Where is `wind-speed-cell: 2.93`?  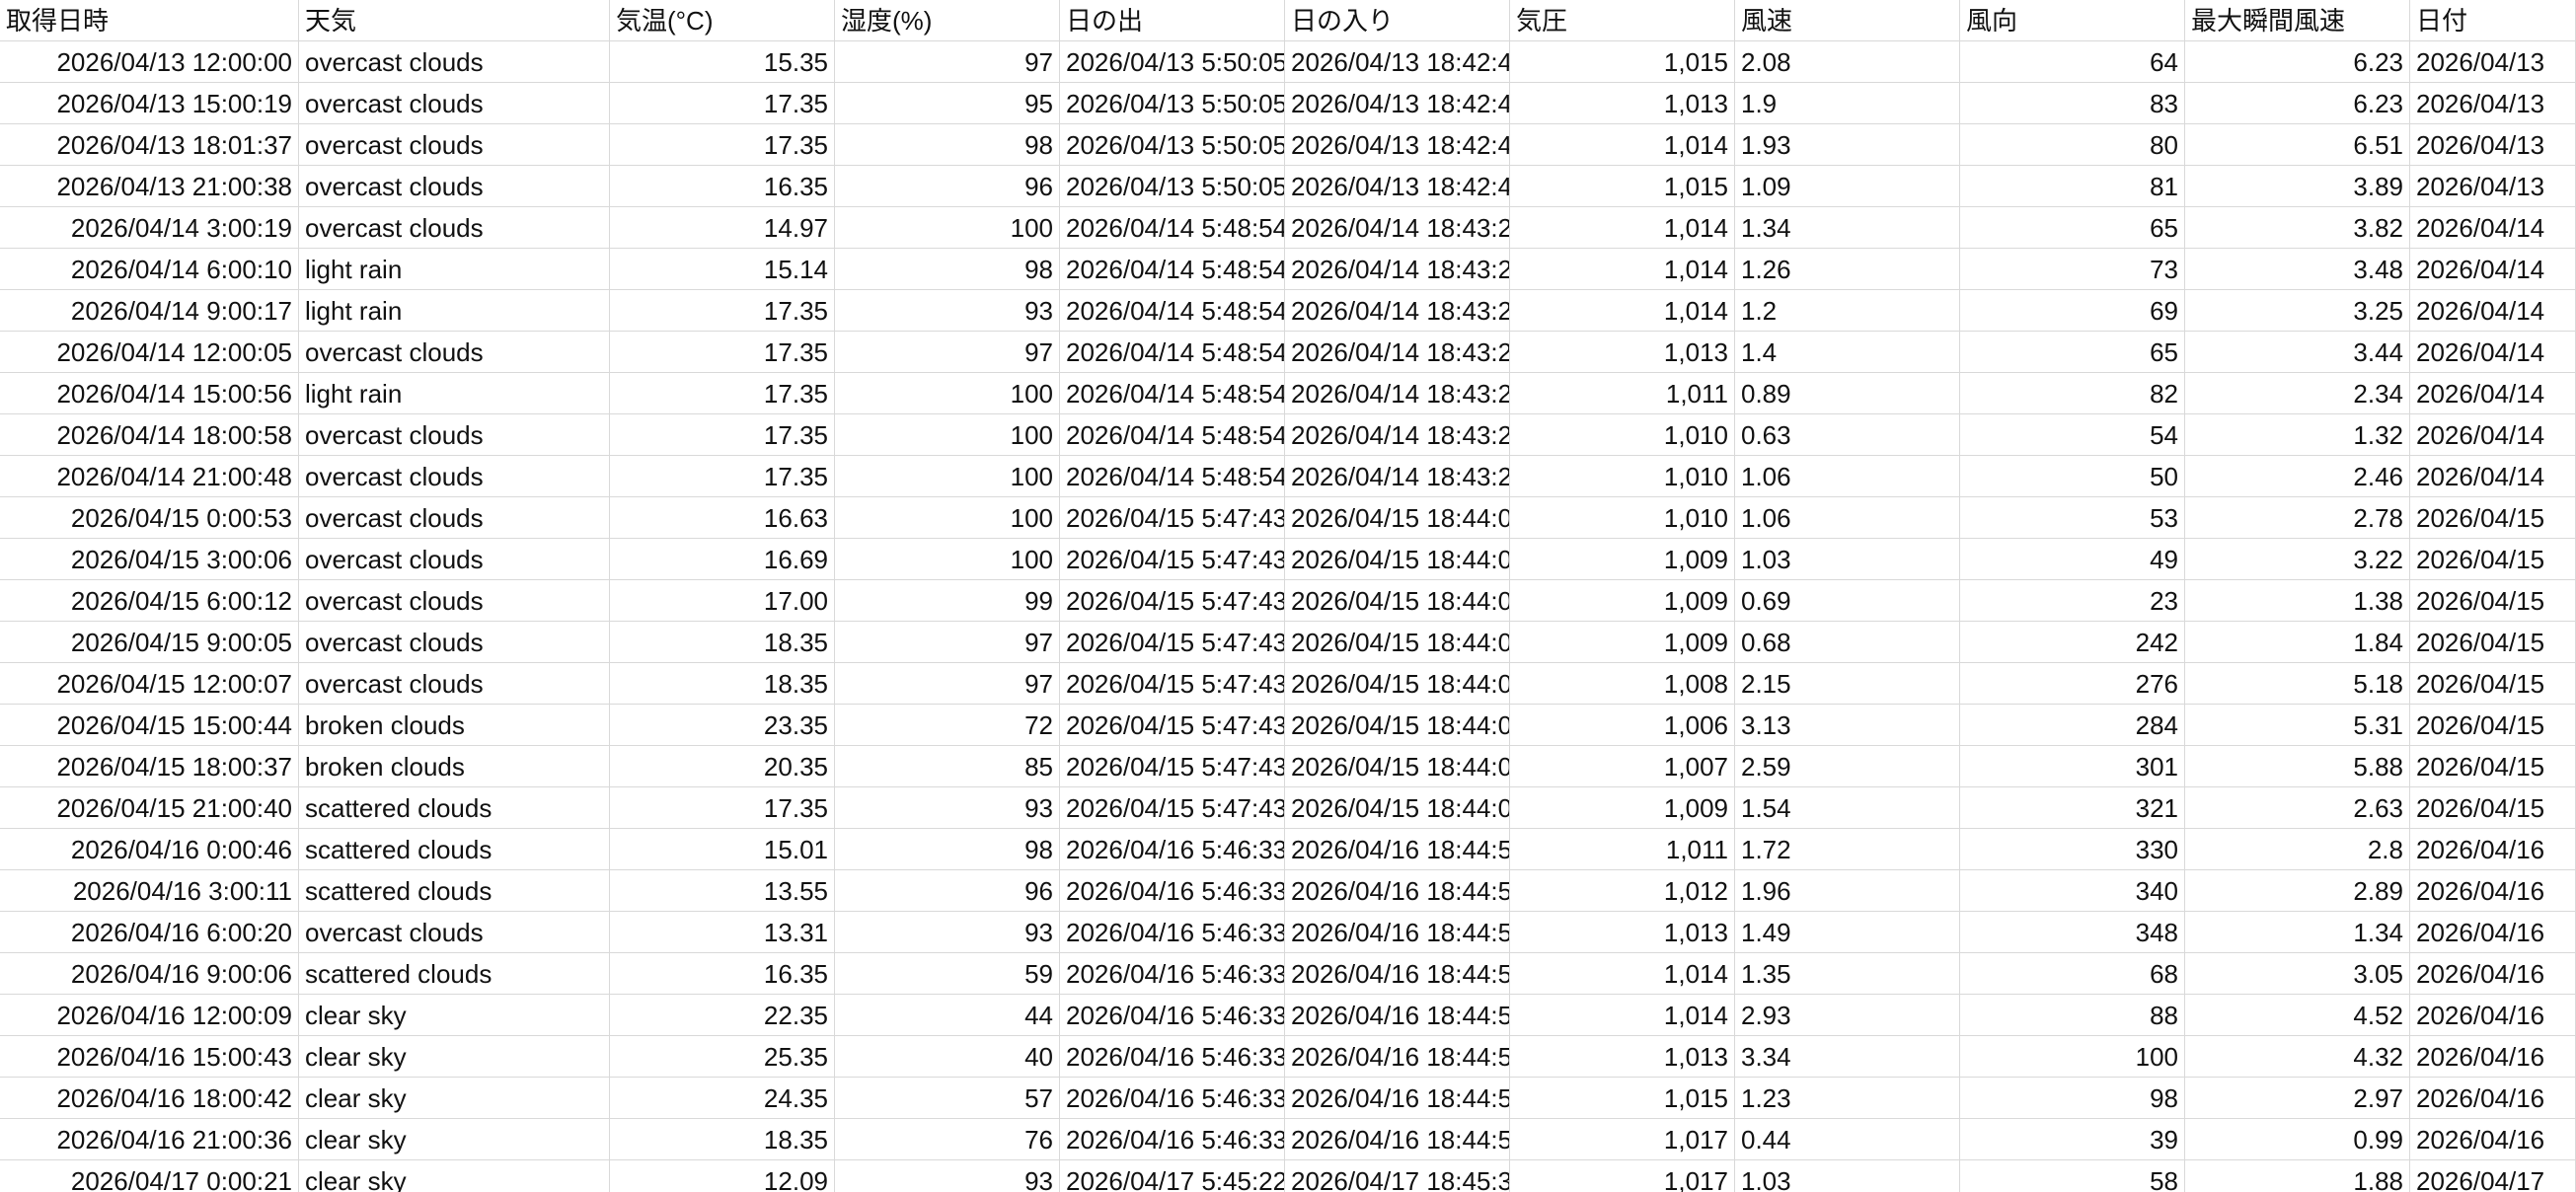 wind-speed-cell: 2.93 is located at coordinates (1847, 1016).